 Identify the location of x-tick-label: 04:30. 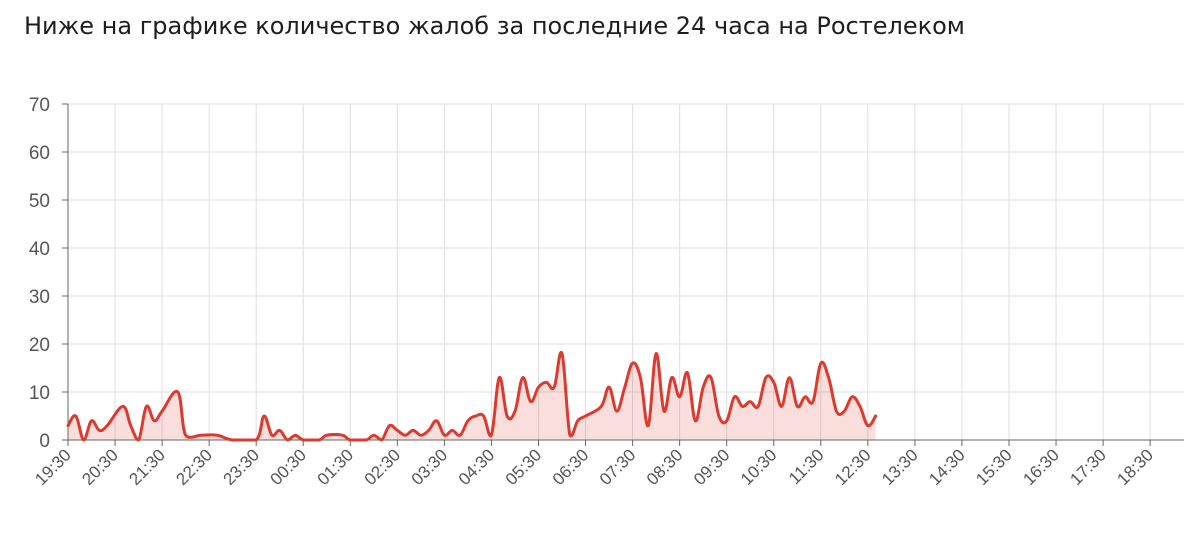
(477, 467).